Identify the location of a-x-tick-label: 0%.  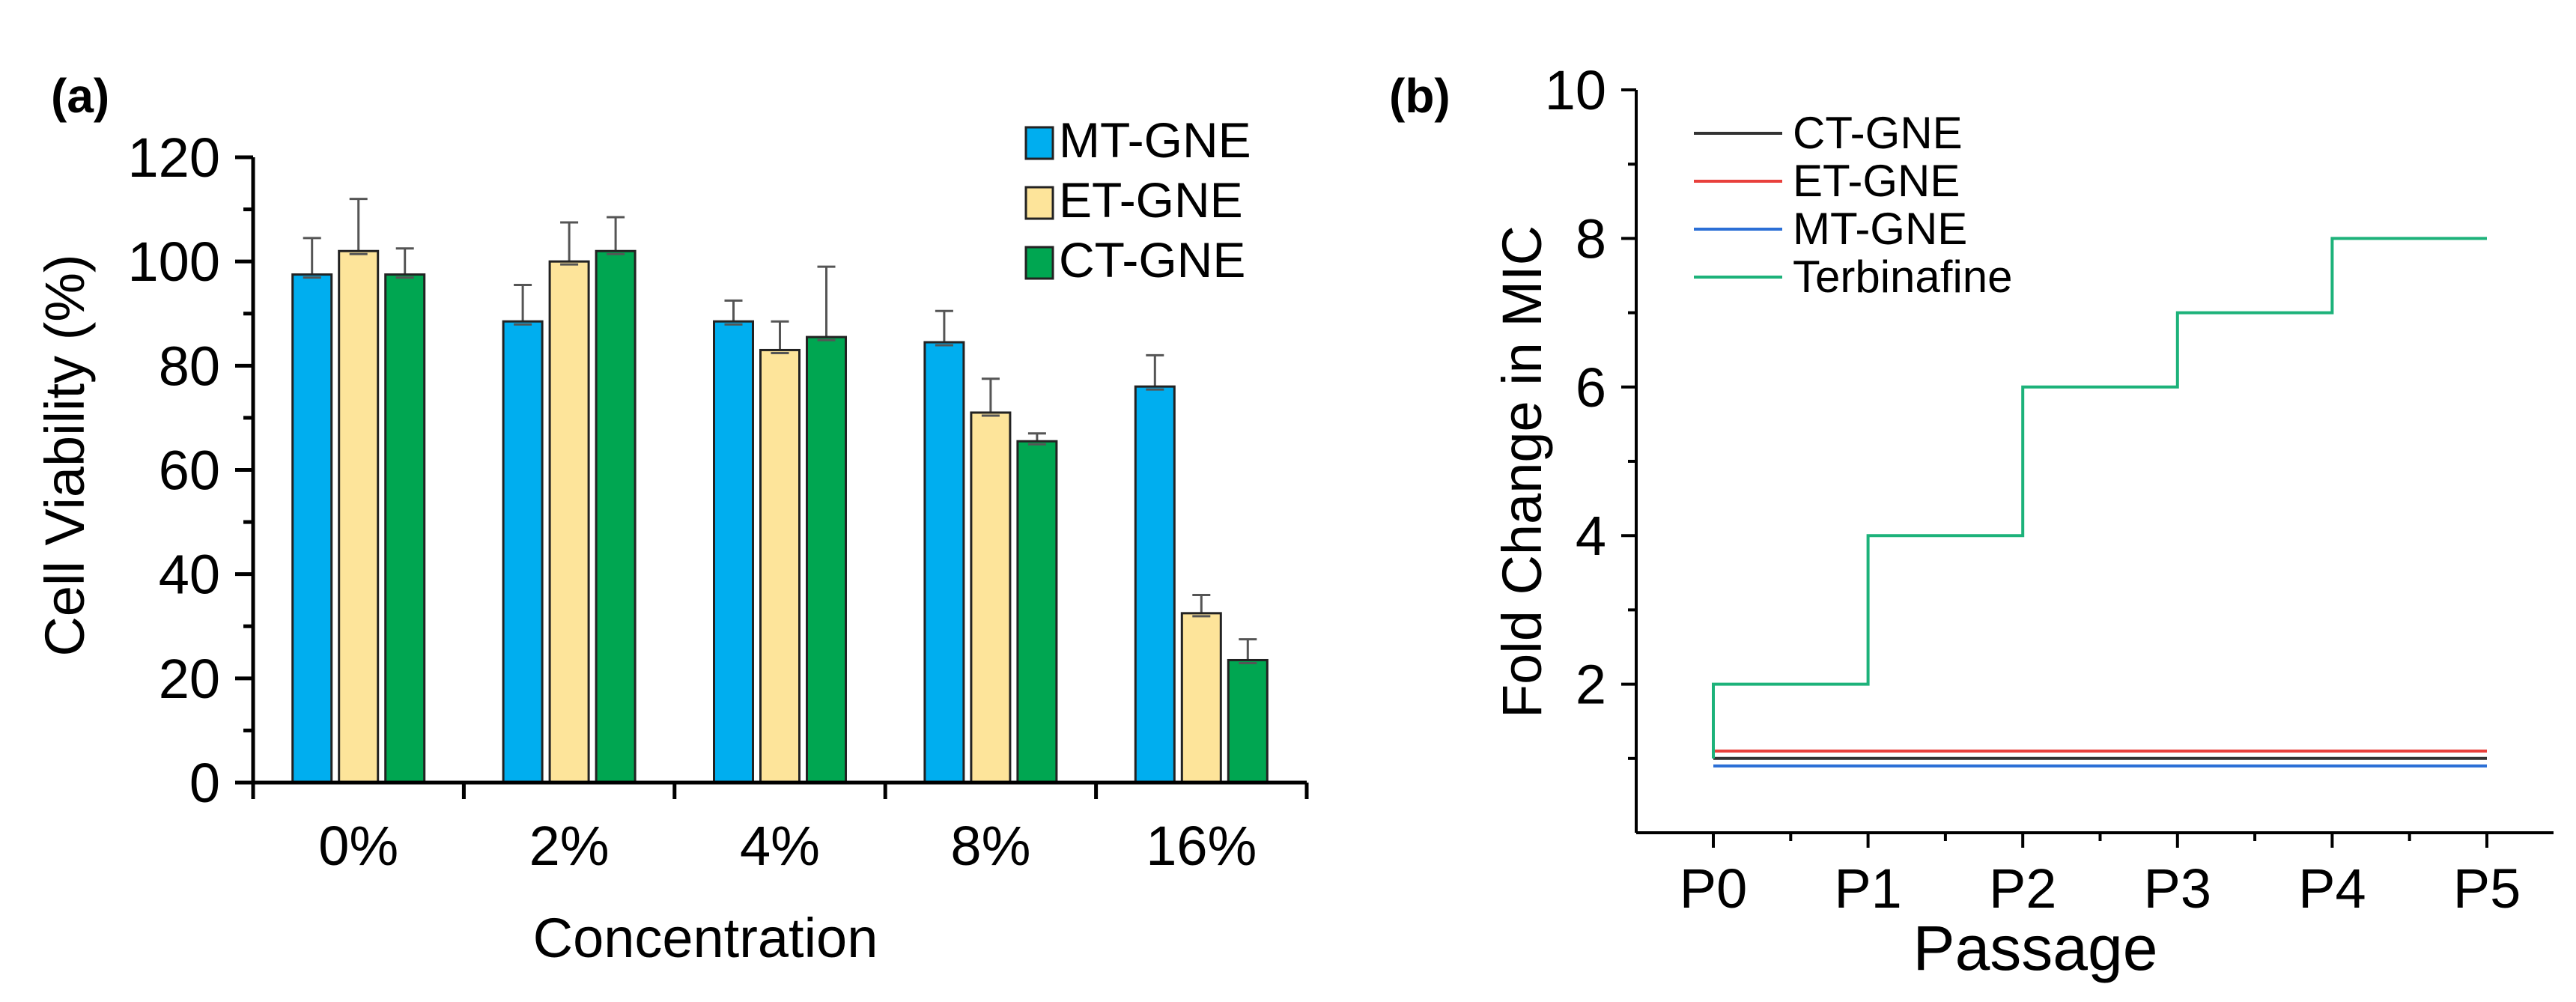
(358, 846).